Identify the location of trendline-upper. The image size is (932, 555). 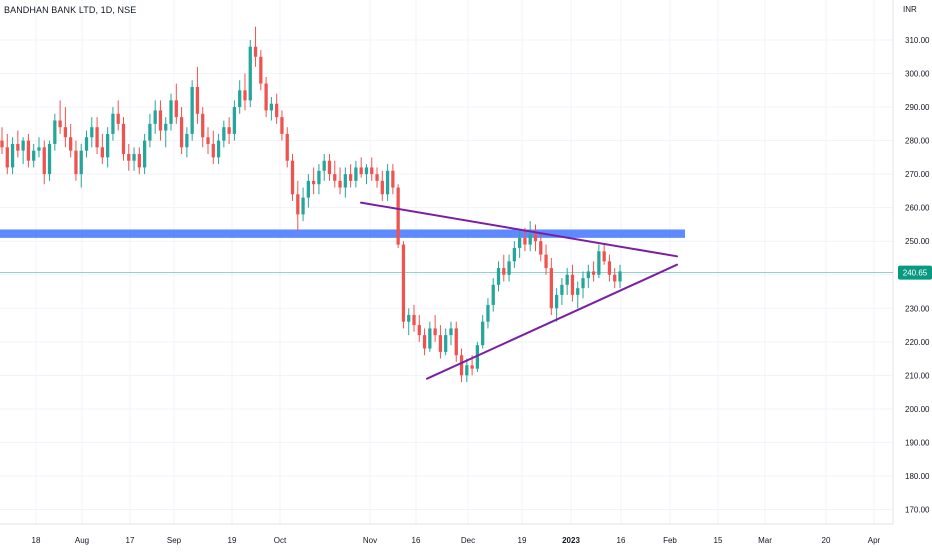
(519, 229).